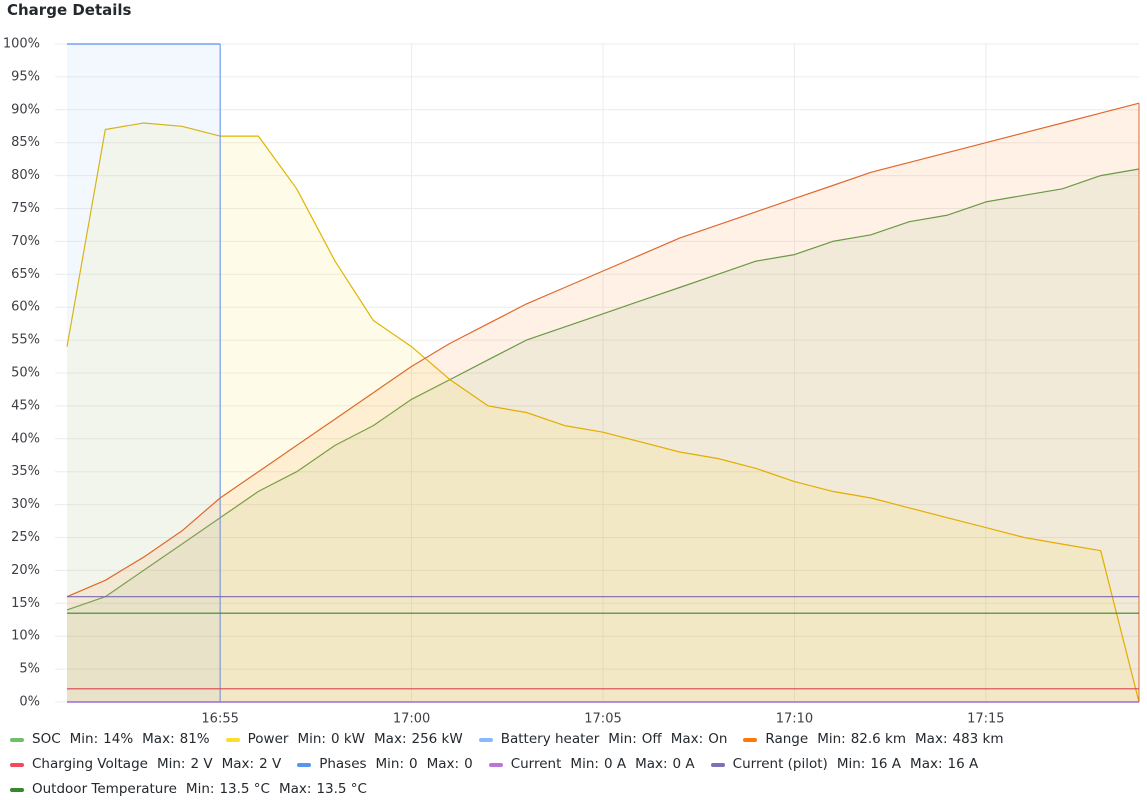 Image resolution: width=1147 pixels, height=800 pixels. I want to click on y-tick-label: 50%, so click(25, 373).